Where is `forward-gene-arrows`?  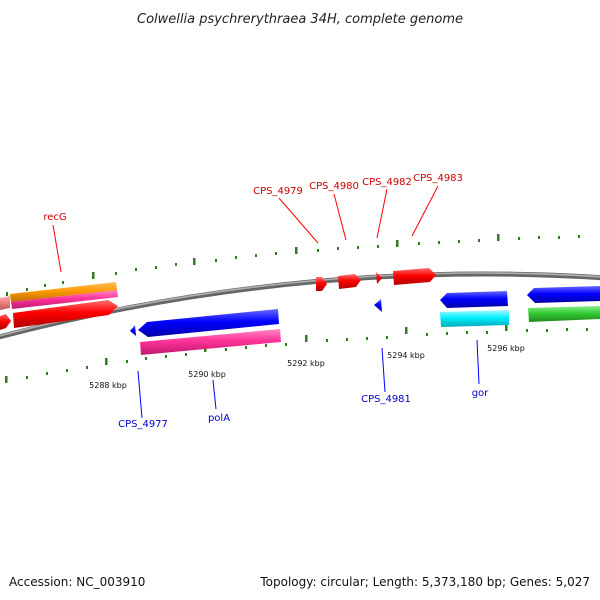
forward-gene-arrows is located at coordinates (218, 299).